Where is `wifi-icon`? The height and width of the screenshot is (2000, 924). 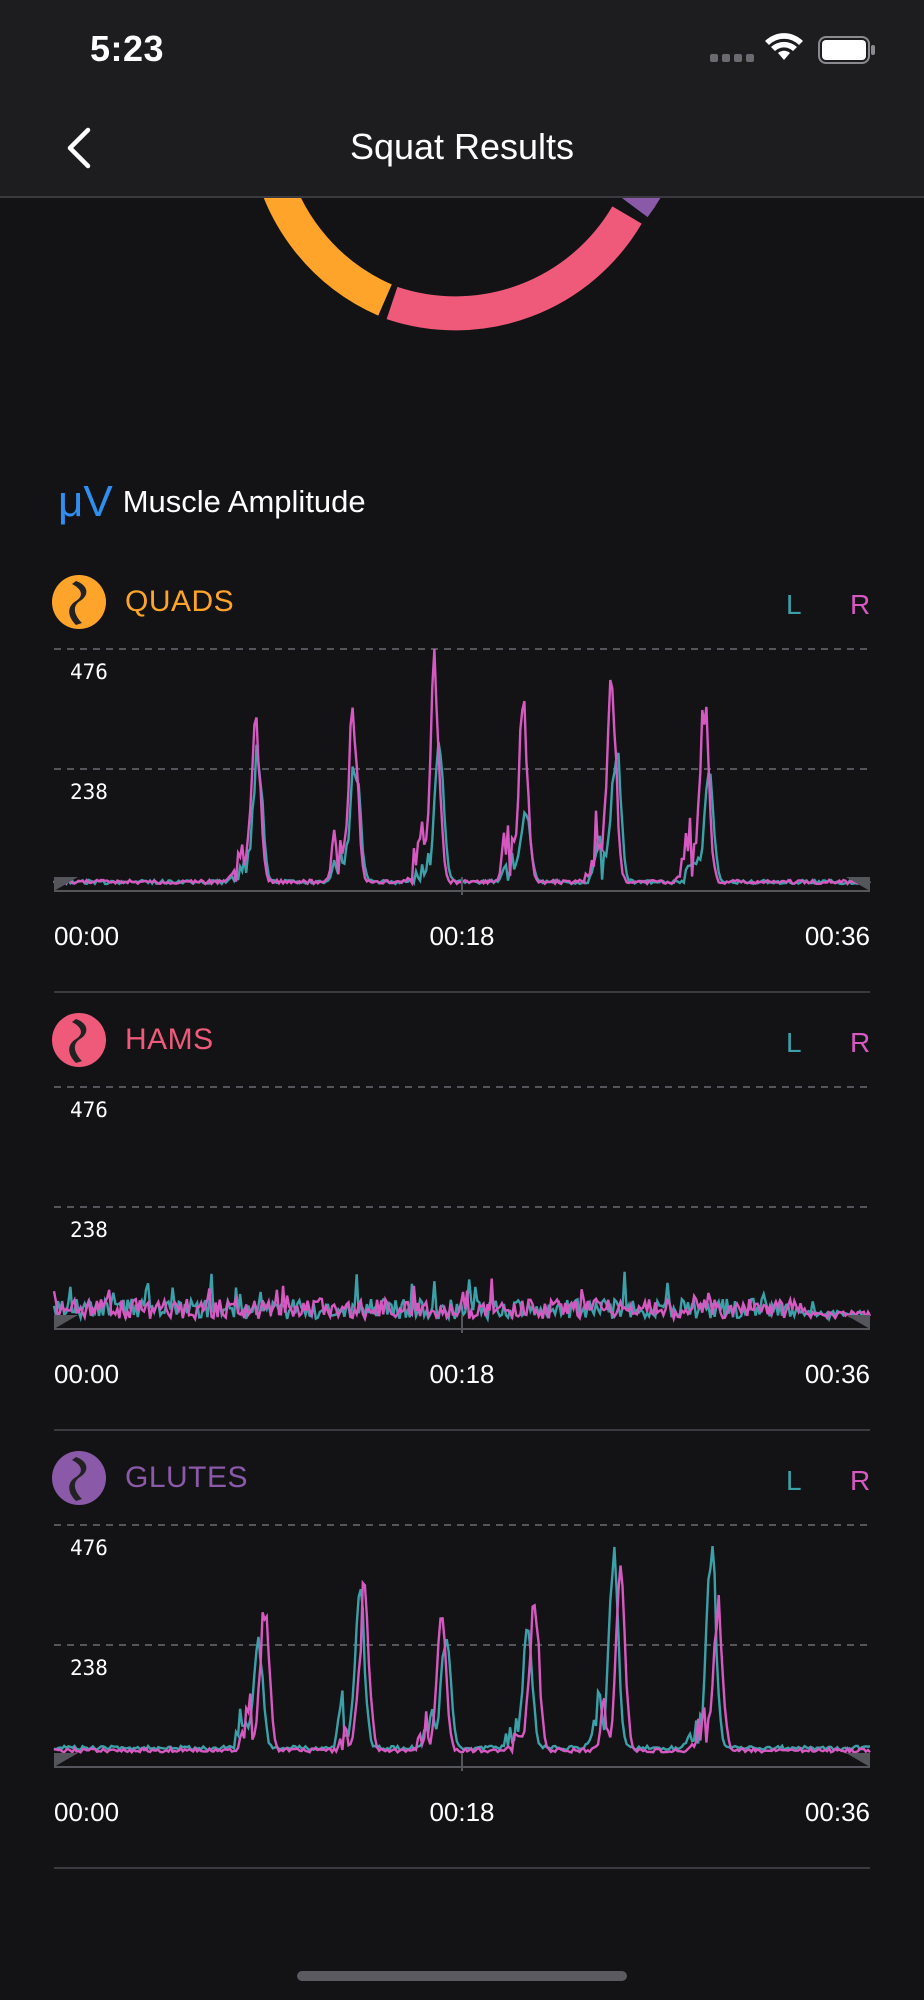
wifi-icon is located at coordinates (784, 46).